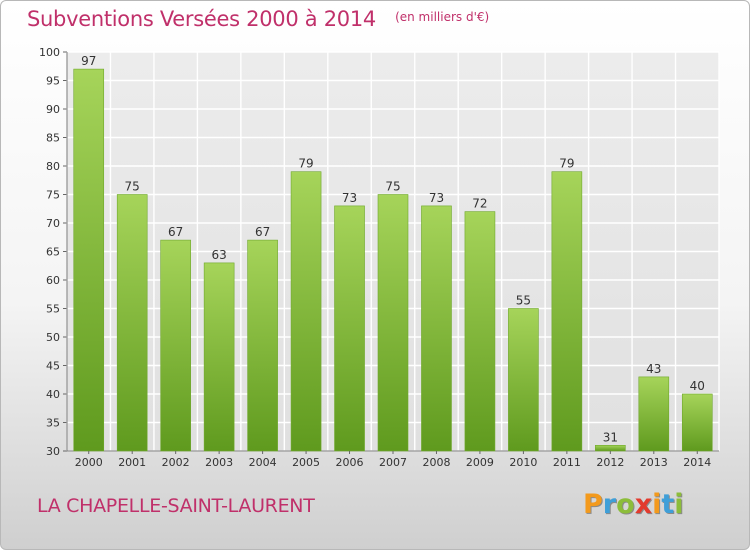  I want to click on x-tick-label: 2001, so click(132, 462).